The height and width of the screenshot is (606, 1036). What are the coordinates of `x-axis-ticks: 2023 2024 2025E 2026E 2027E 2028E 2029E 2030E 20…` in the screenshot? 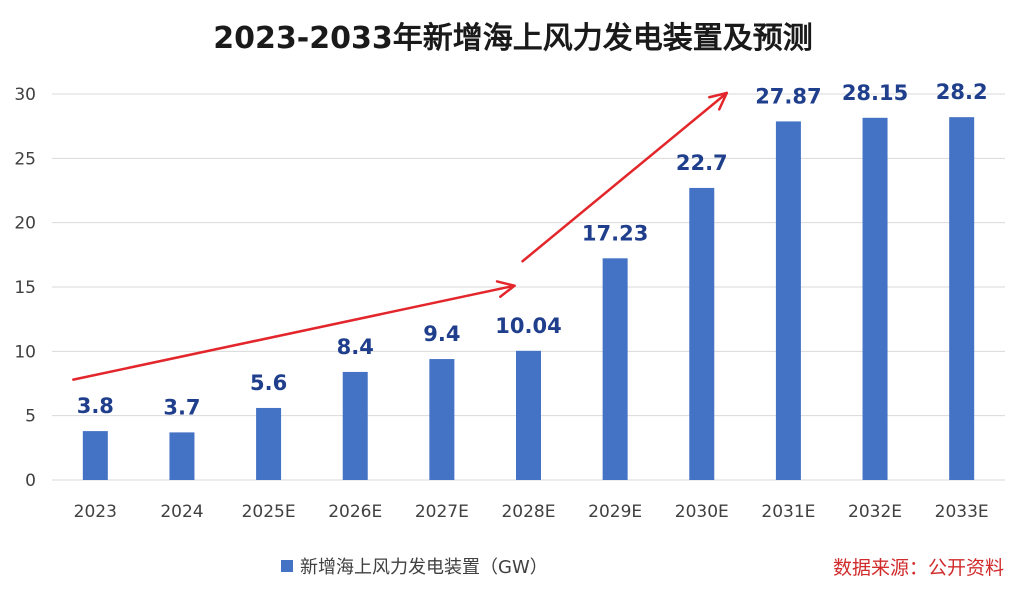 It's located at (531, 512).